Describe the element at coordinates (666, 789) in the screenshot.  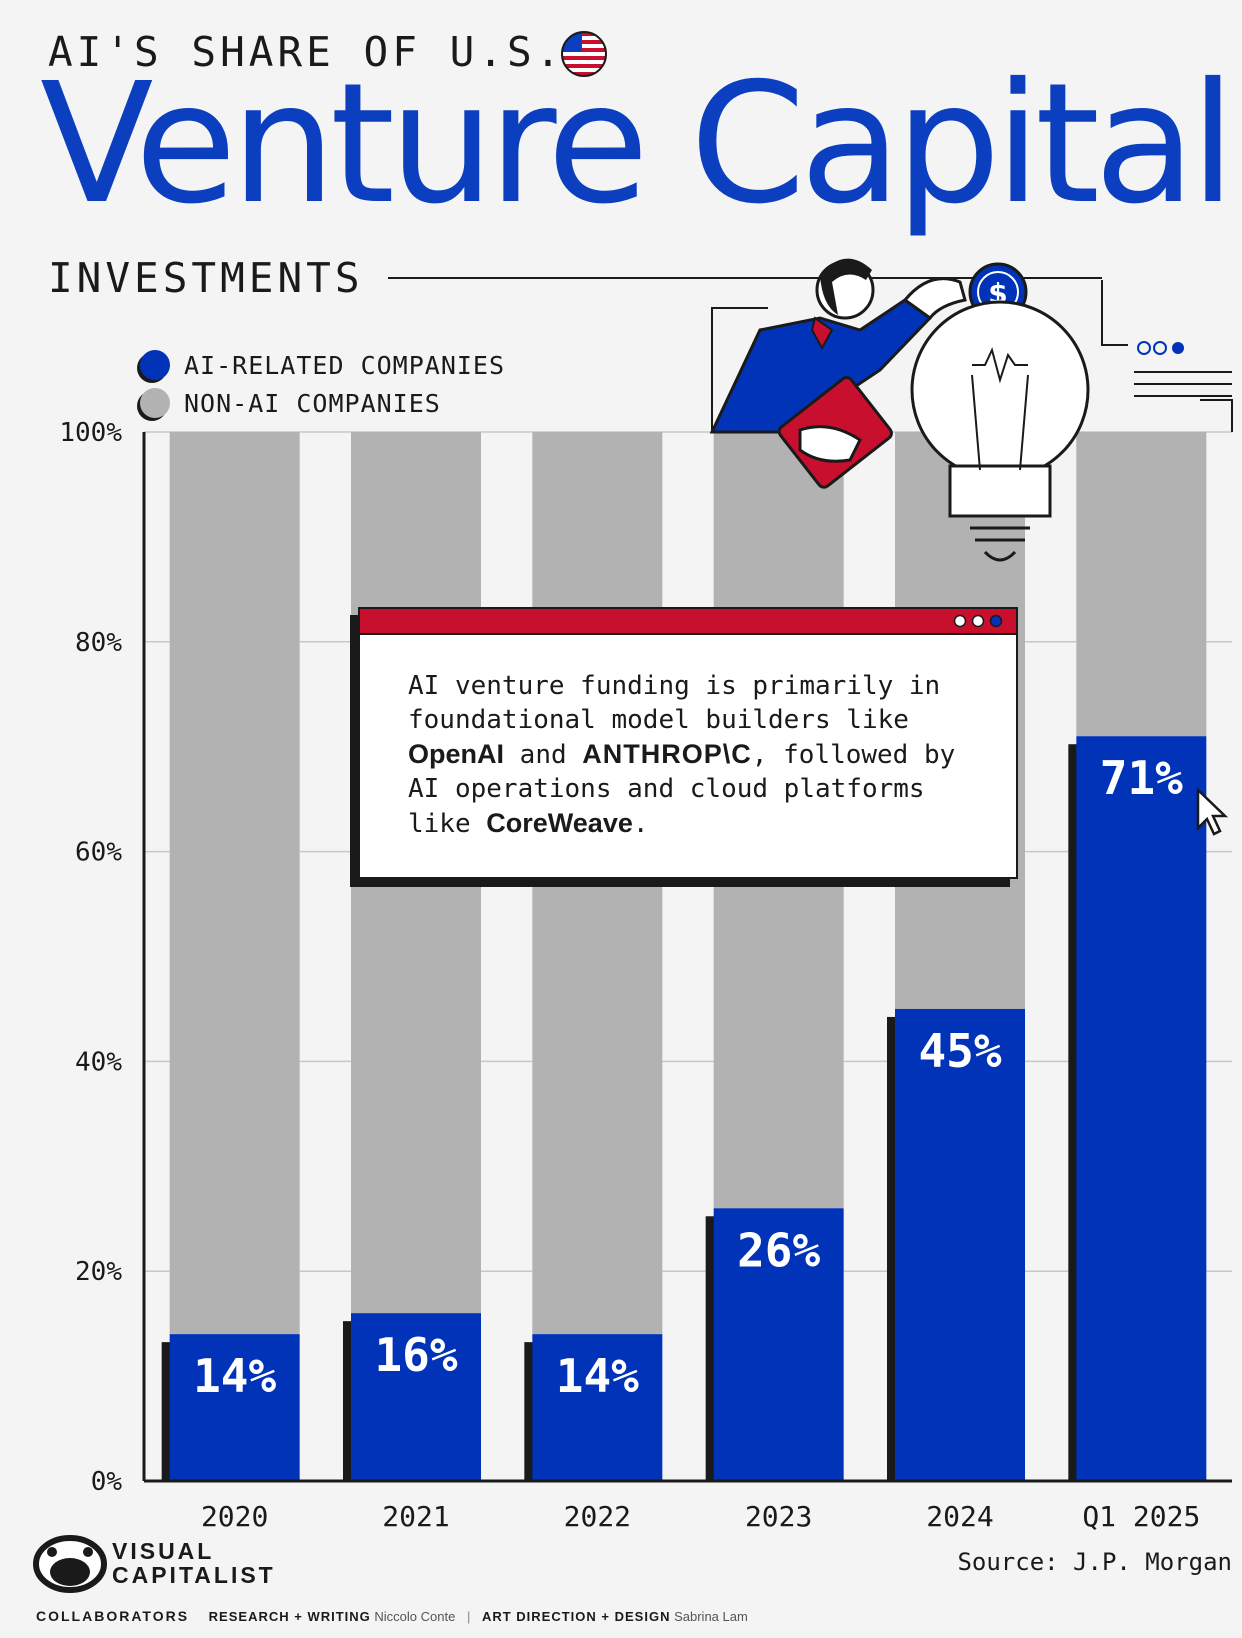
I see `callout-line-4: AI operations and cloud platforms` at that location.